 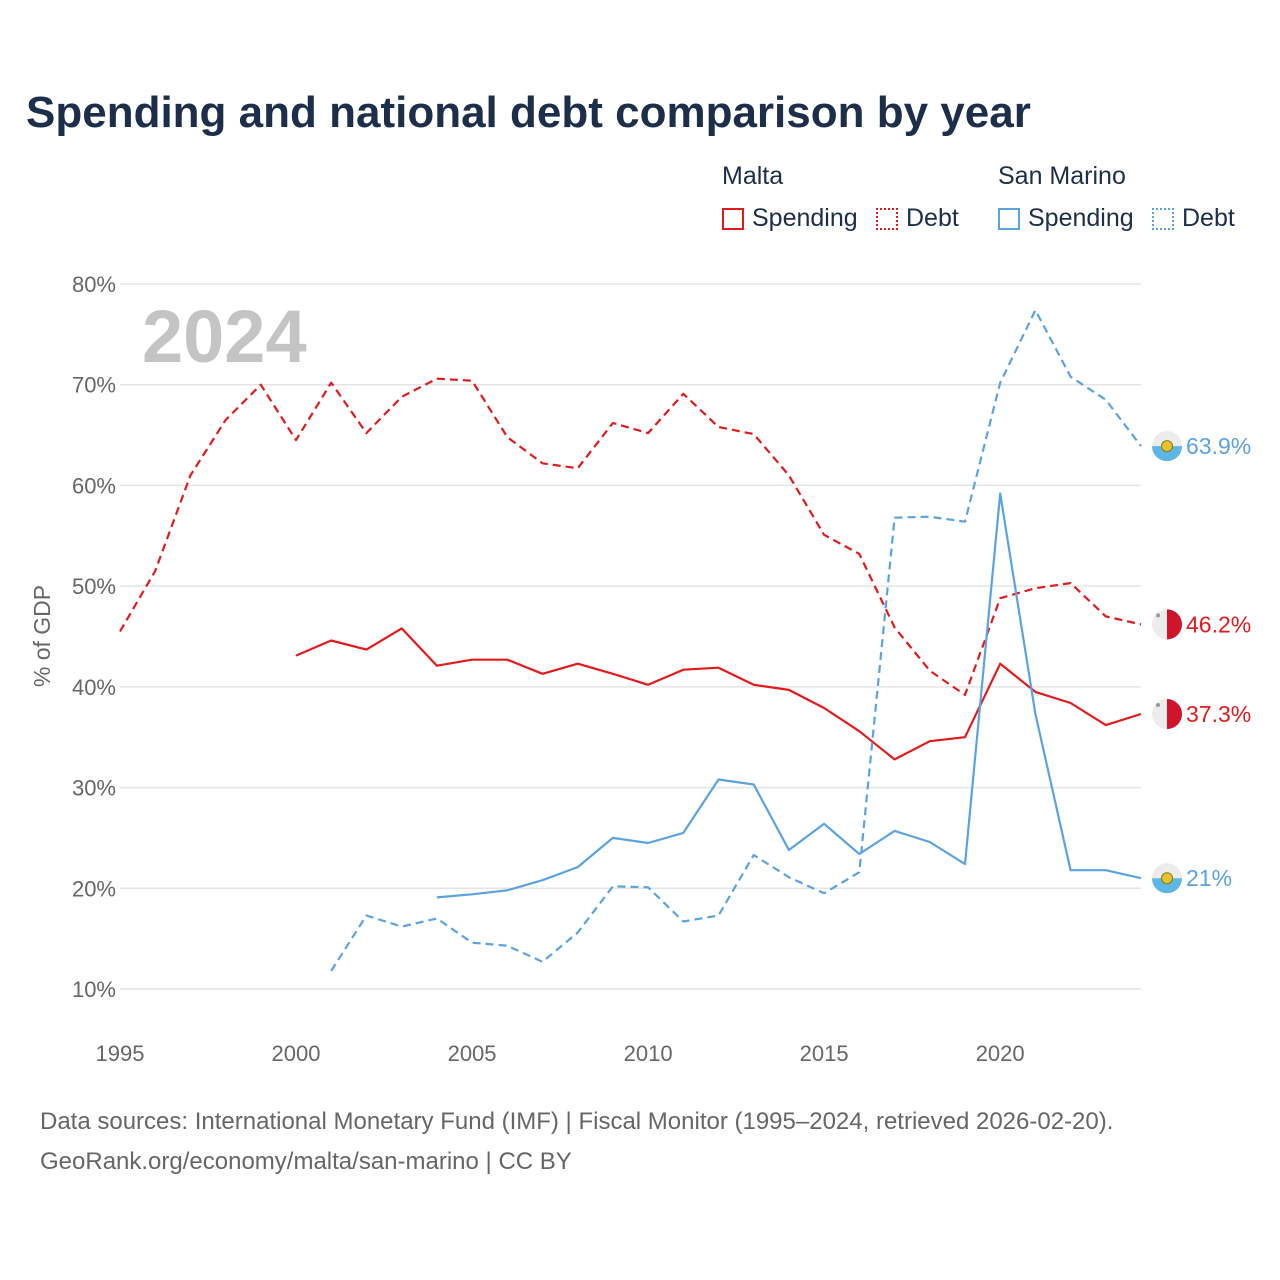 I want to click on legend-san-marino-debt: Debt, so click(x=1193, y=218).